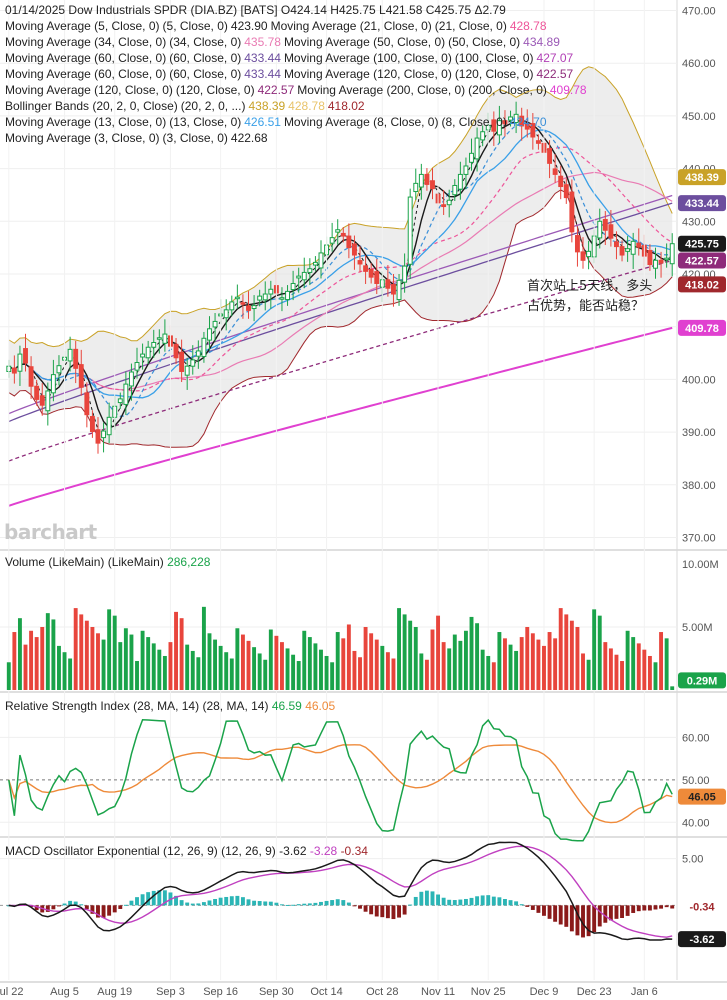  I want to click on legend-item-name: Bollinger Bands (20, 2, 0, Close), so click(91, 106).